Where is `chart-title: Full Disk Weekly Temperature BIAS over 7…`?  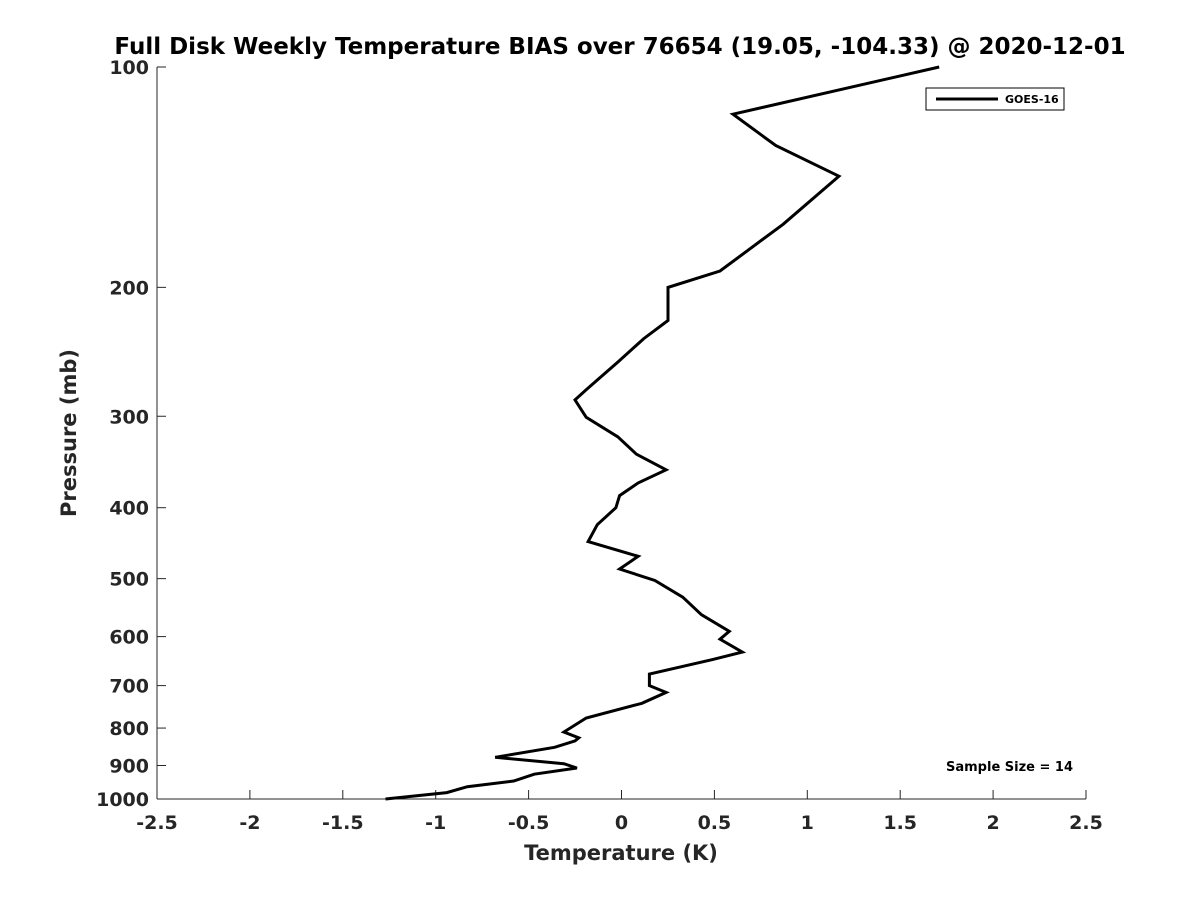
chart-title: Full Disk Weekly Temperature BIAS over 7… is located at coordinates (619, 47).